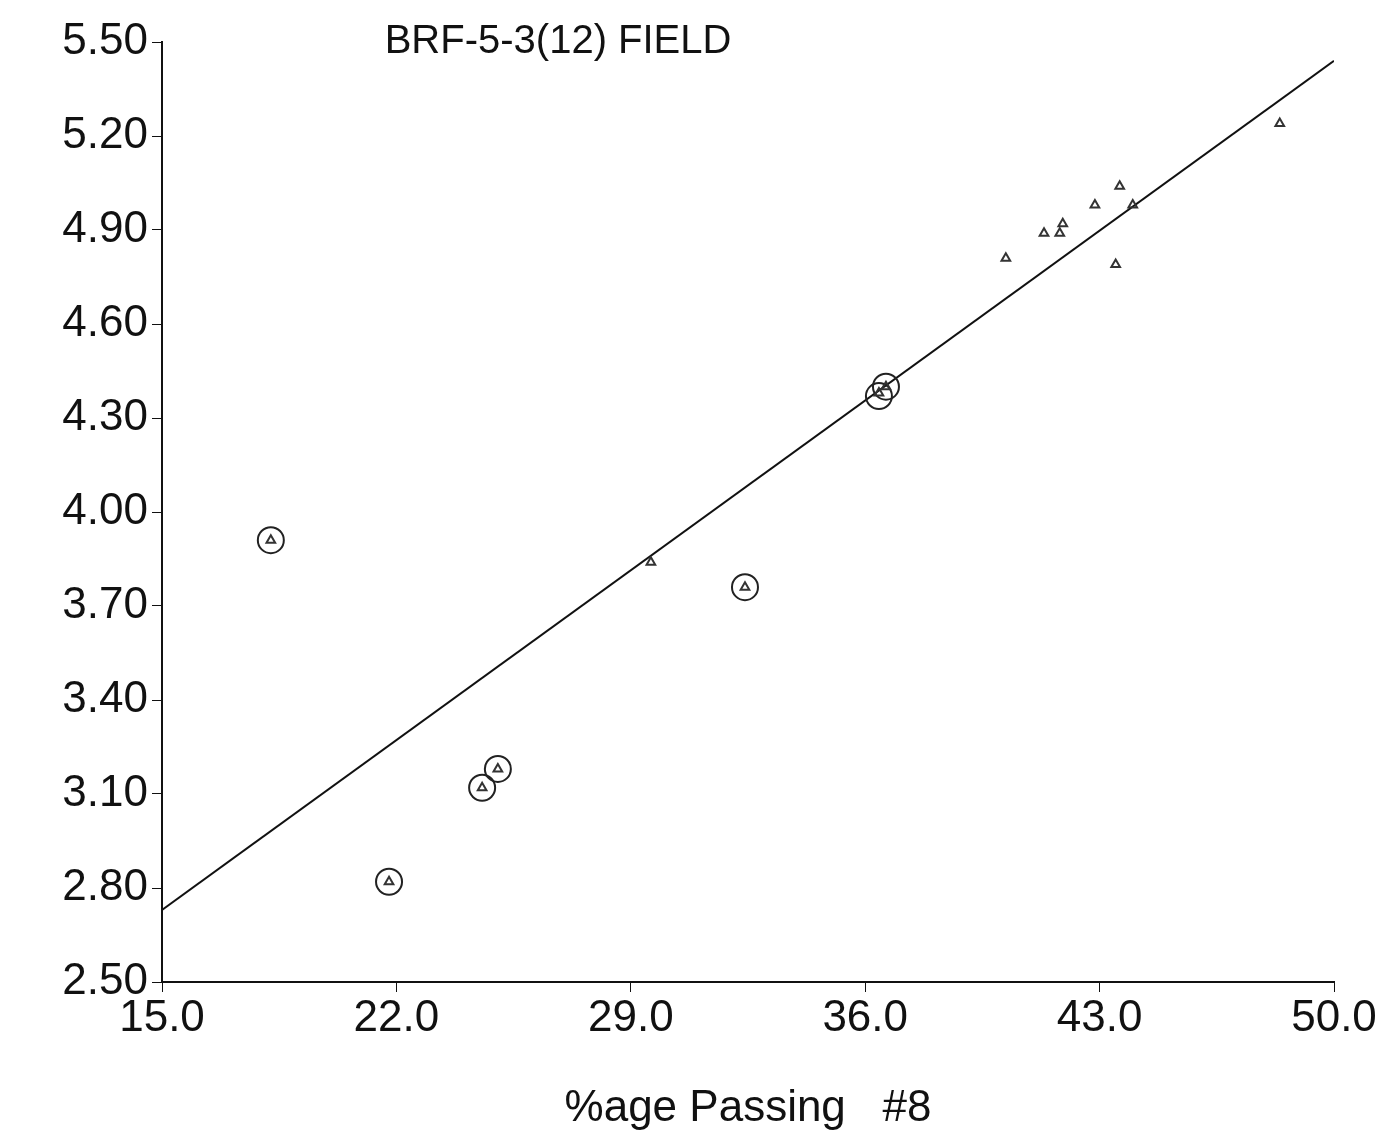  Describe the element at coordinates (105, 509) in the screenshot. I see `y-tick-label: 4.00` at that location.